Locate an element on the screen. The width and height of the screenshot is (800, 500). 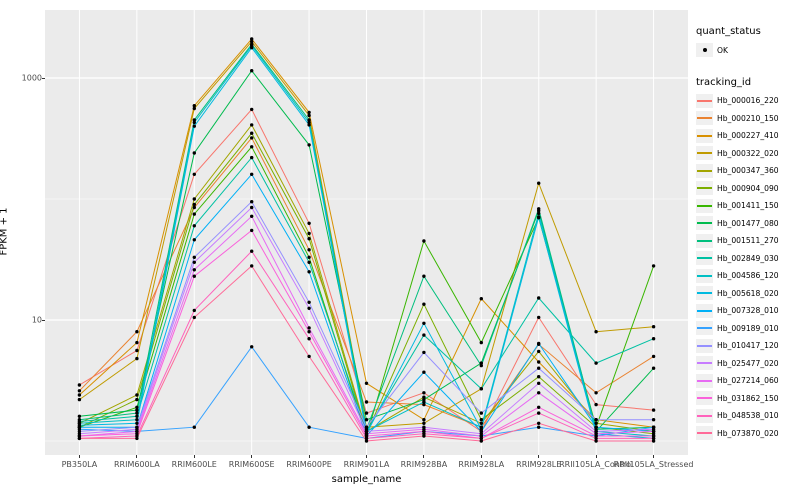
y-tick-label: 10 is located at coordinates (36, 320).